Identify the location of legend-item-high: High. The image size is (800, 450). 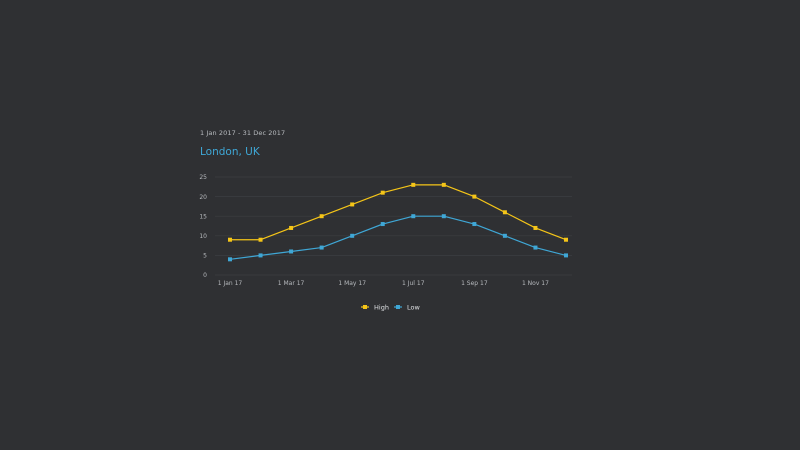
(375, 307).